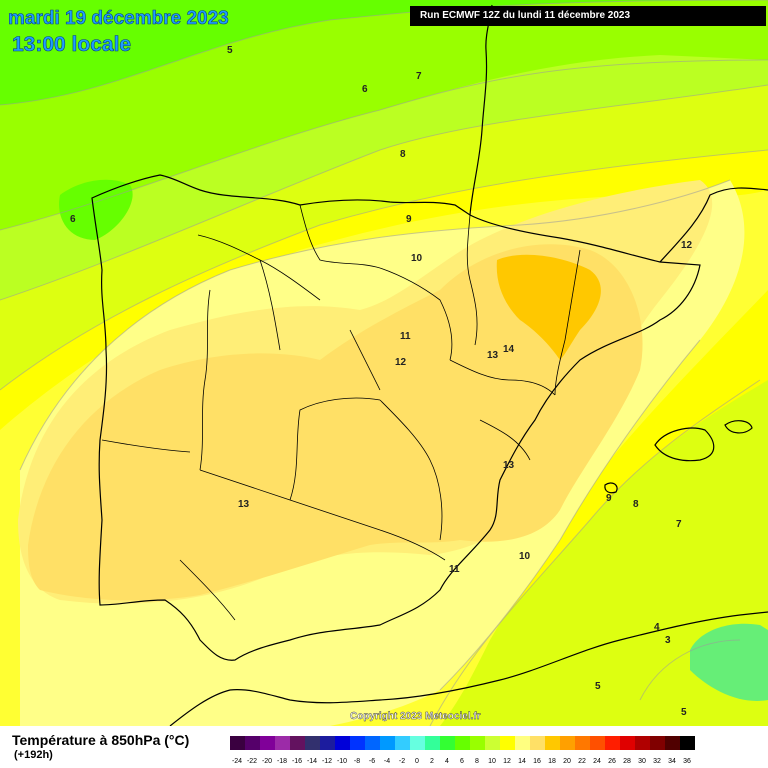 This screenshot has width=768, height=768. What do you see at coordinates (237, 761) in the screenshot?
I see `legend-tick-label: -24` at bounding box center [237, 761].